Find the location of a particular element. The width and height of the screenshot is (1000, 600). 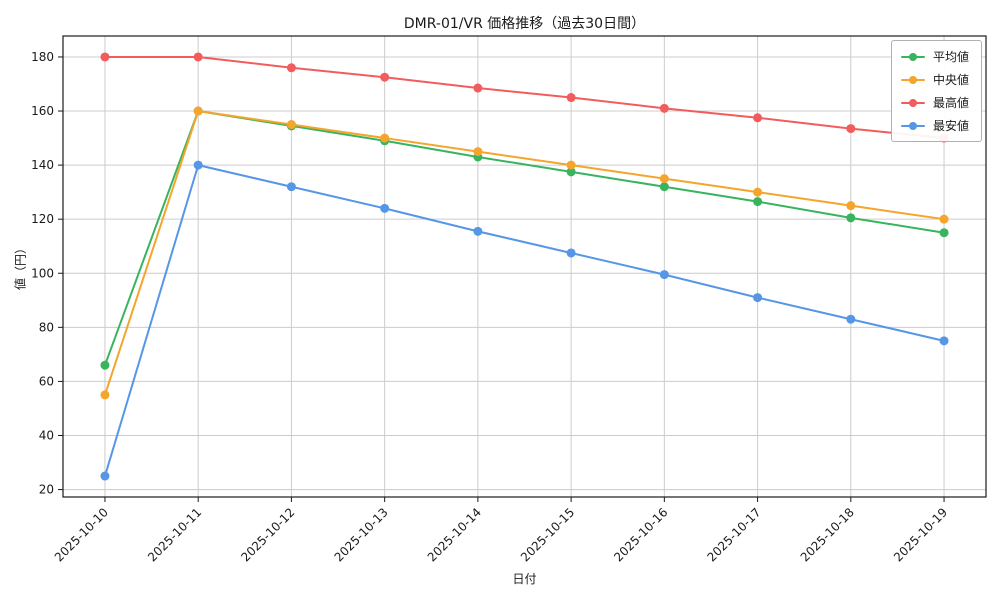

legend-label: 中央値 is located at coordinates (950, 80).